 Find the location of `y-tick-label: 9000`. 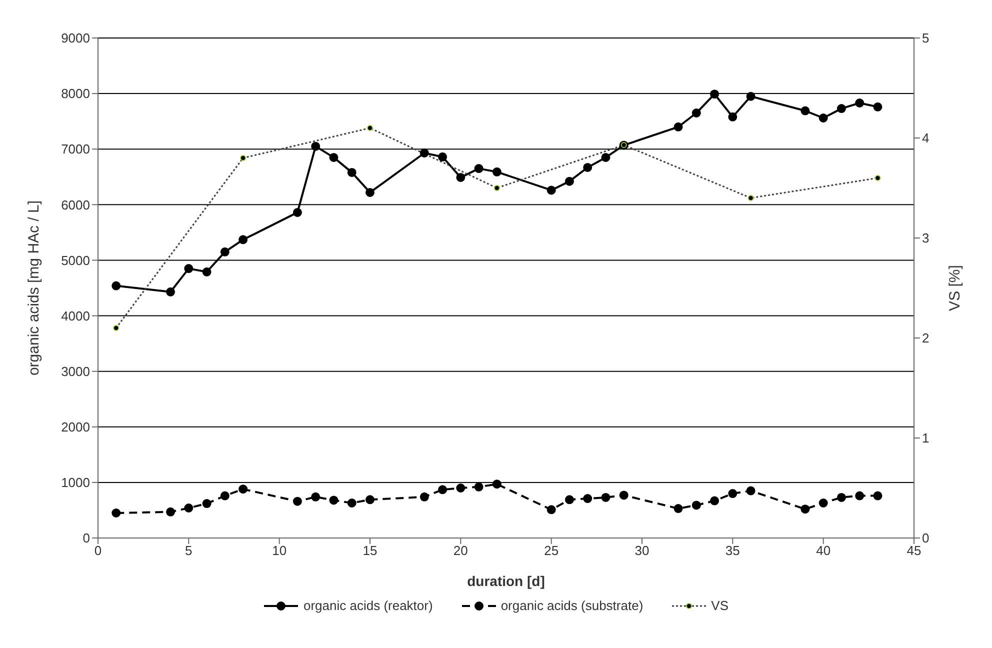

y-tick-label: 9000 is located at coordinates (75, 38).